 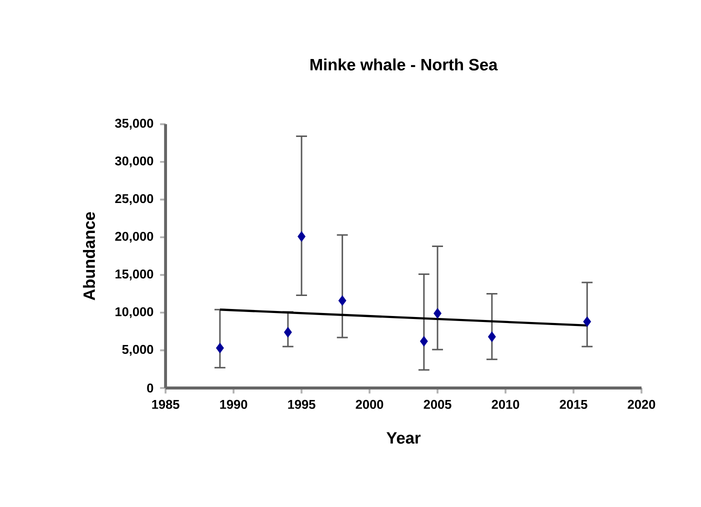 I want to click on y-tick-label: 5,000, so click(x=138, y=350).